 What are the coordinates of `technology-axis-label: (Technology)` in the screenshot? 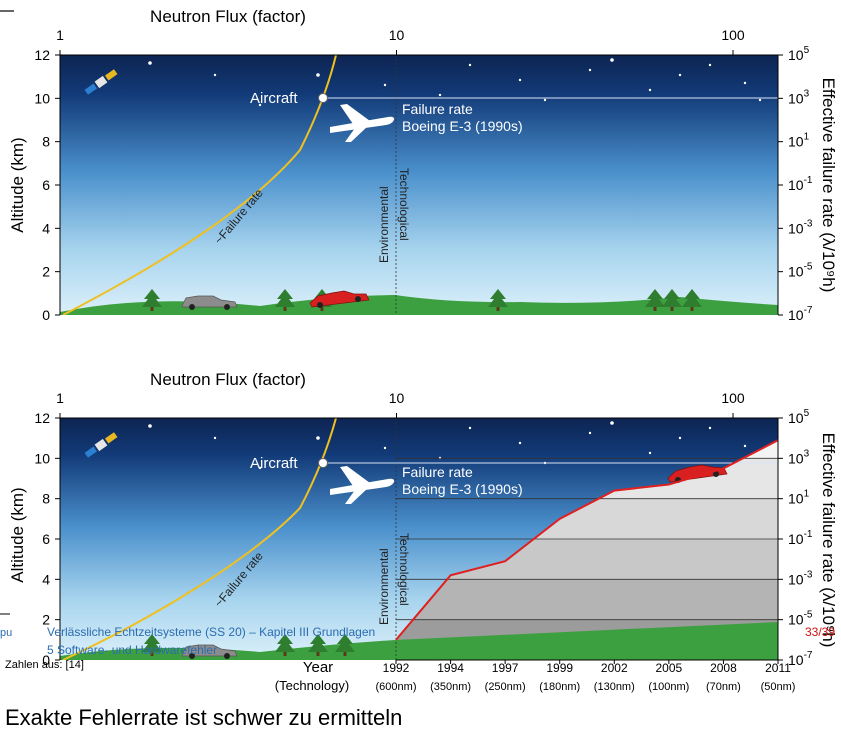 It's located at (312, 685).